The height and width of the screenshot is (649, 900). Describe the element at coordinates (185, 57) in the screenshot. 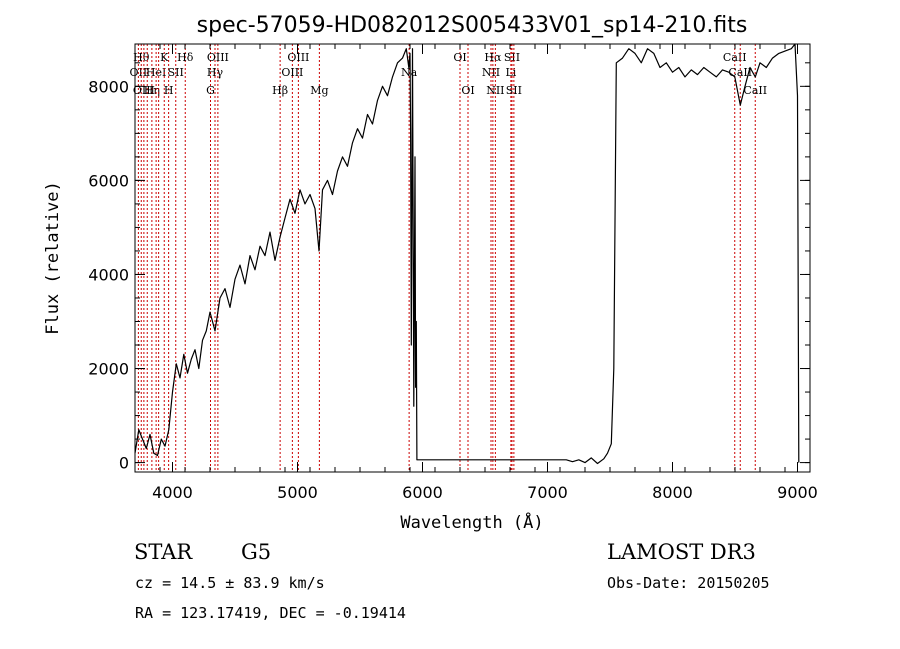

I see `line-marker-label: Hδ` at that location.